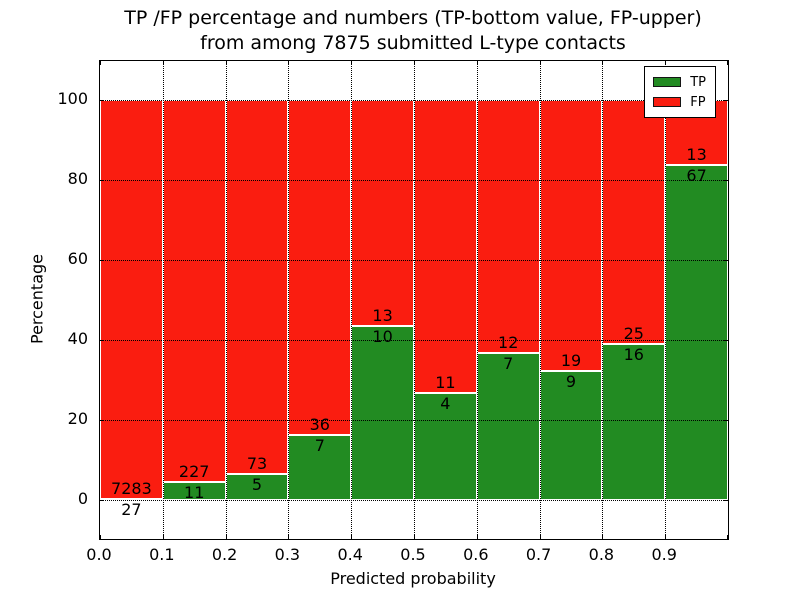  I want to click on bar-value-fp: 19, so click(571, 361).